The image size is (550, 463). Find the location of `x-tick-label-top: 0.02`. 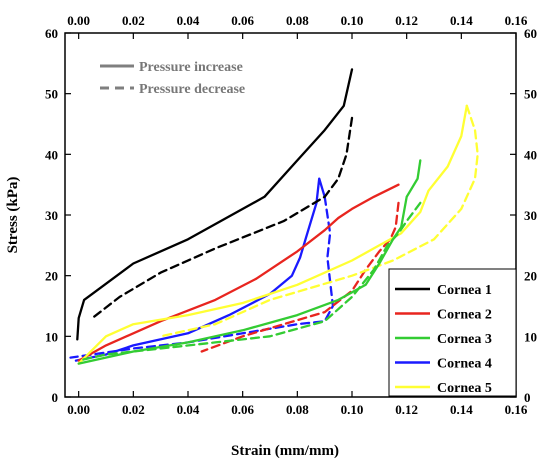

x-tick-label-top: 0.02 is located at coordinates (133, 20).